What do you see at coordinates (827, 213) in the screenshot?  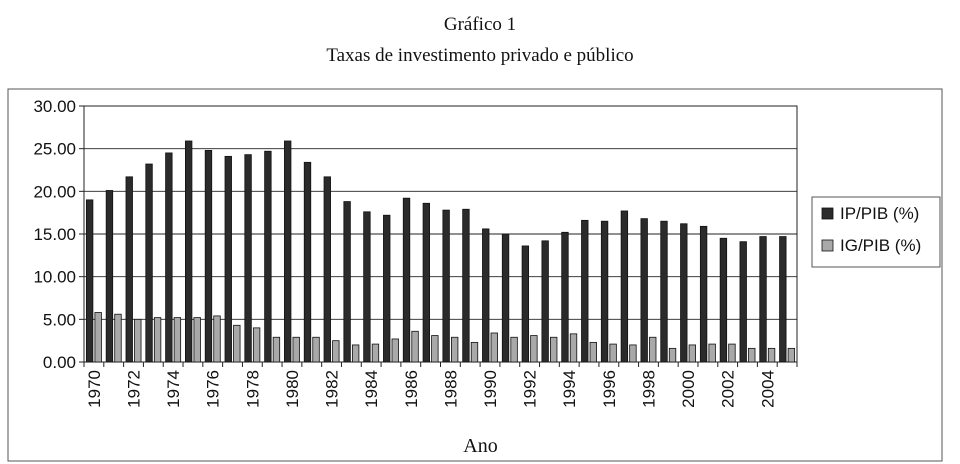 I see `legend-swatch-ip-pib` at bounding box center [827, 213].